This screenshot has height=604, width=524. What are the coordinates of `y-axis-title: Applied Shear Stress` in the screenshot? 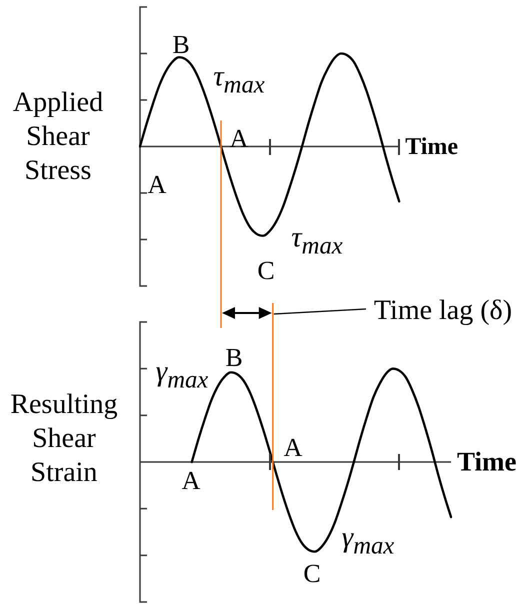 It's located at (58, 137).